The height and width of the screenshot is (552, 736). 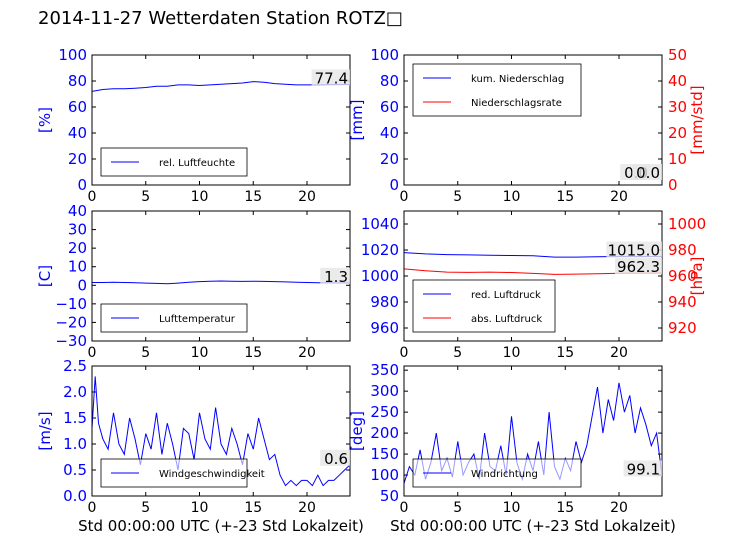 I want to click on legend: Lufttemperatur, so click(x=174, y=318).